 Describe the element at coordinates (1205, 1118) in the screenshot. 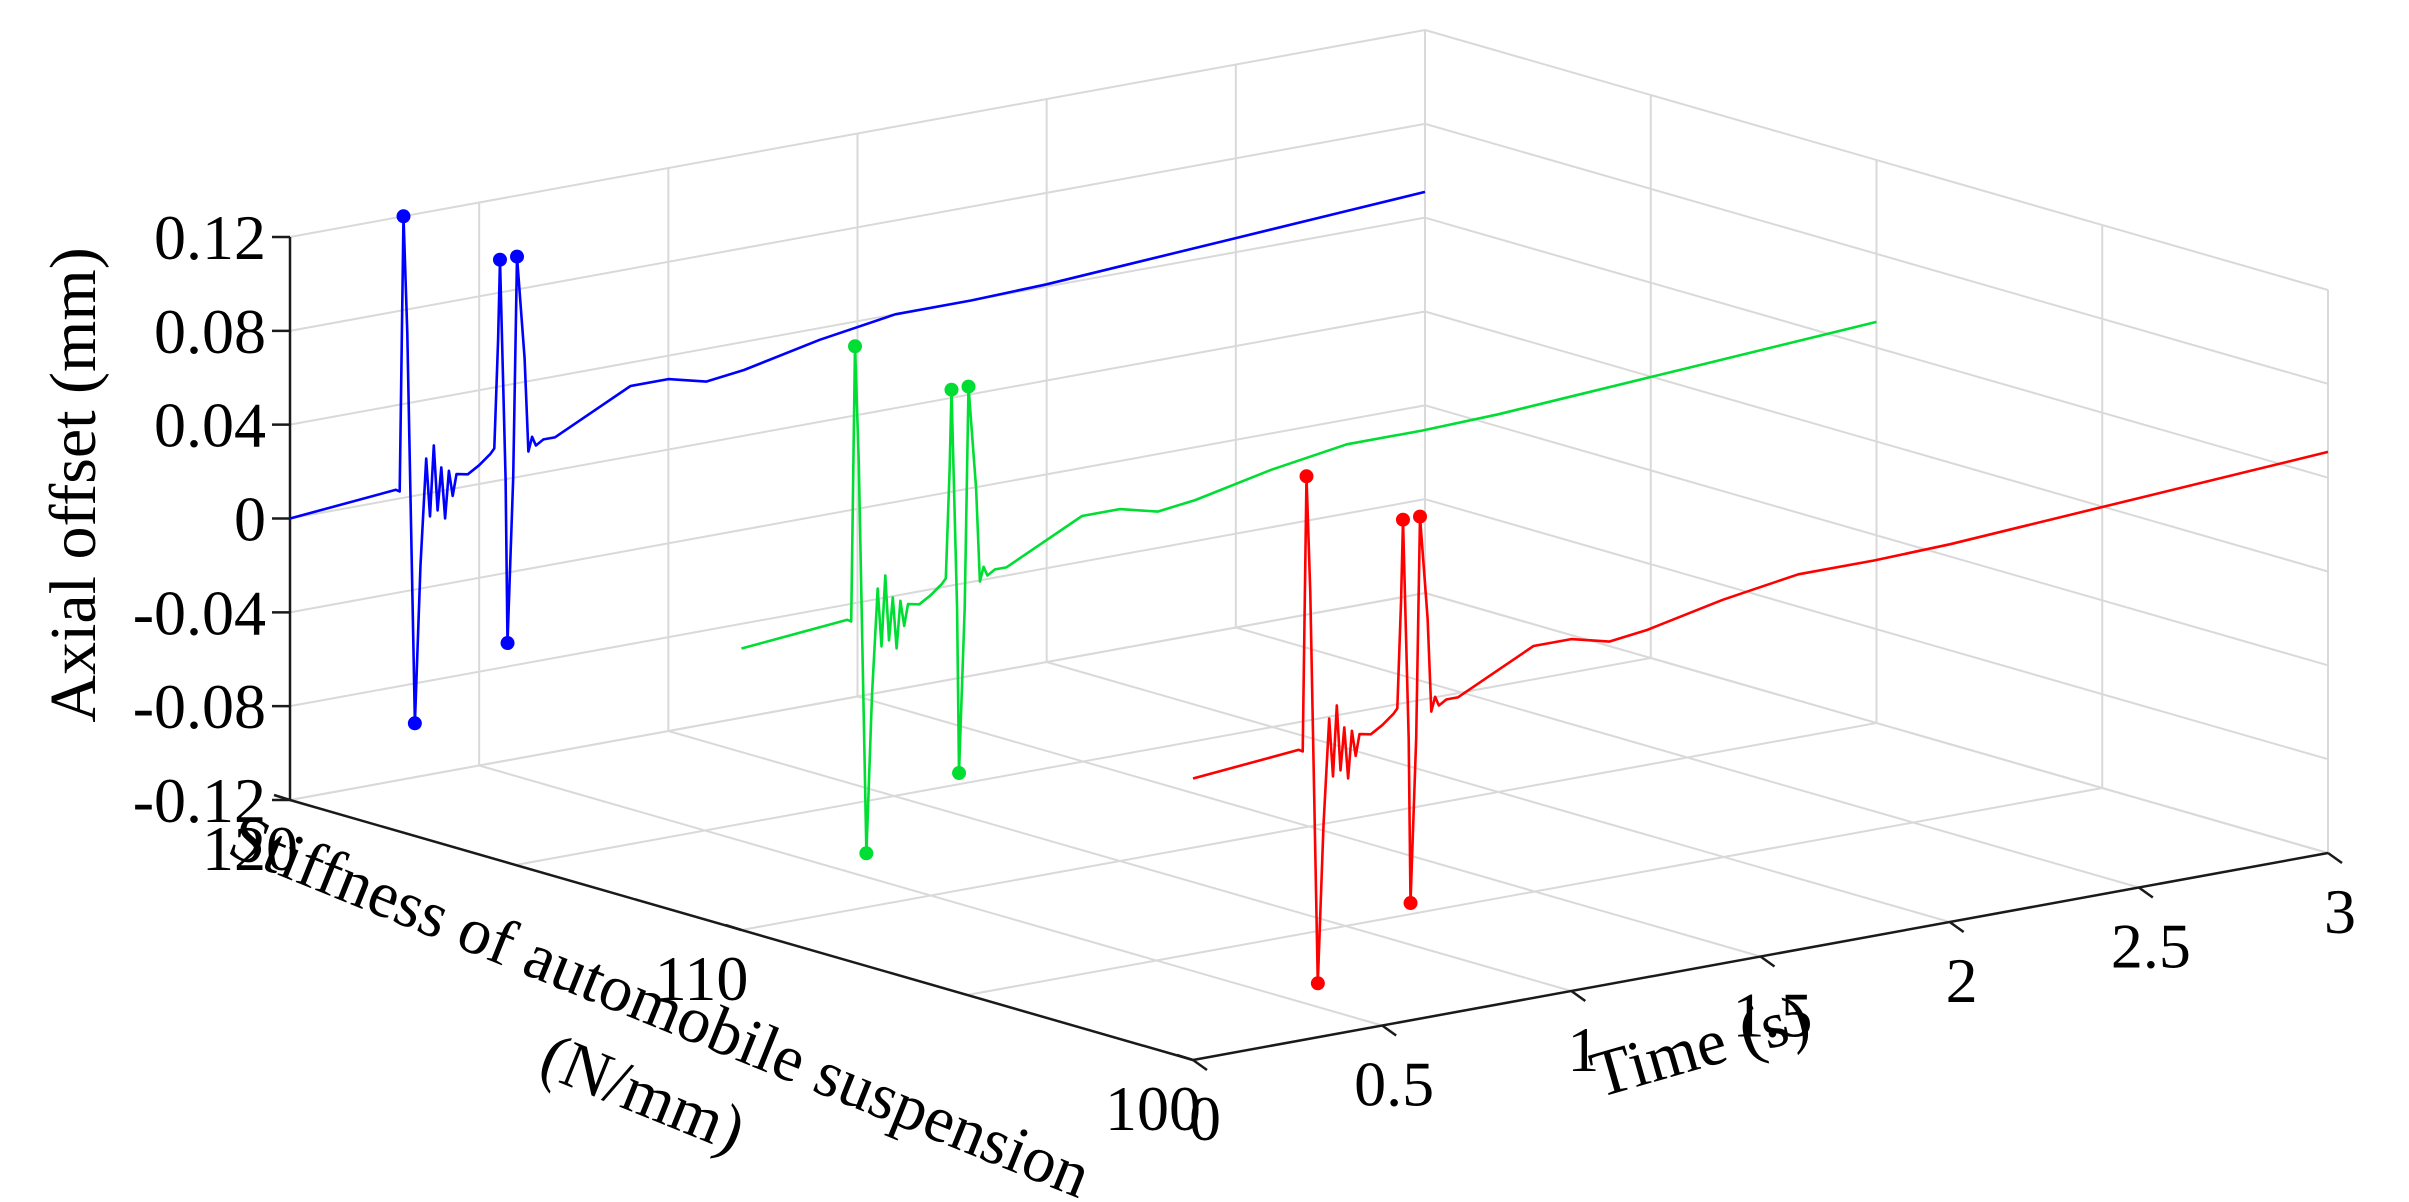

I see `time-tick-label: 0` at that location.